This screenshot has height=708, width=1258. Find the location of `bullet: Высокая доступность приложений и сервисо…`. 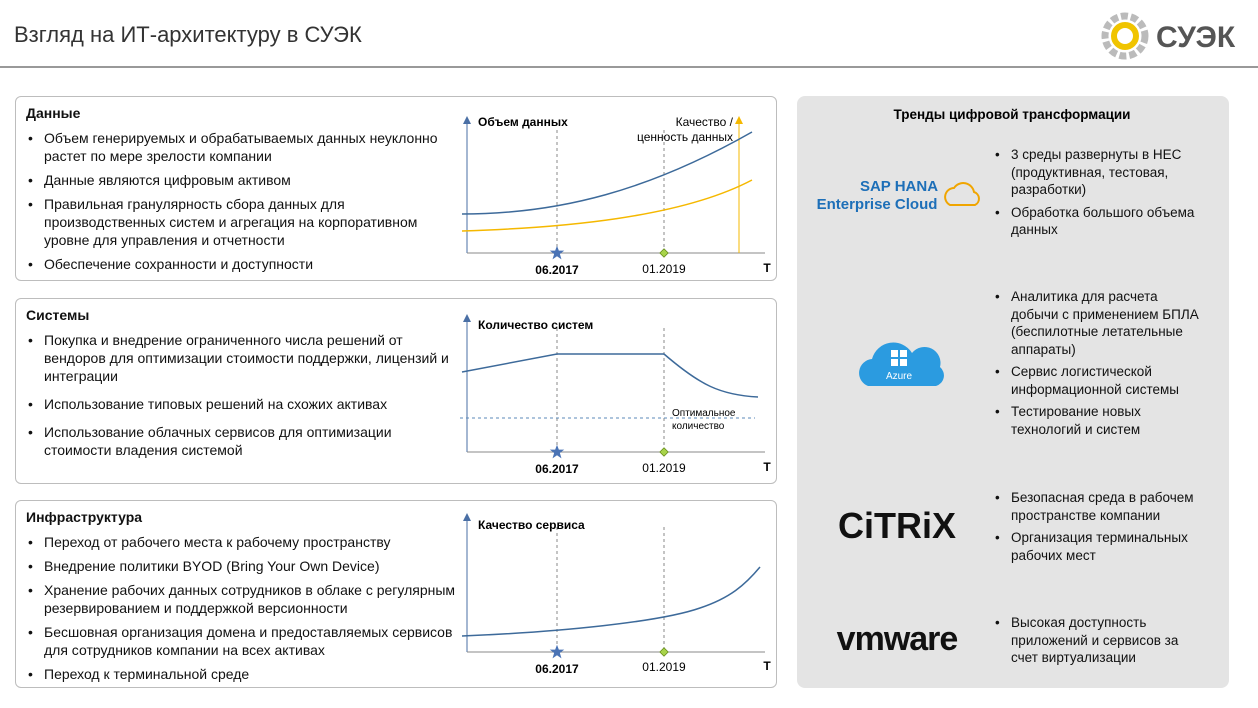

bullet: Высокая доступность приложений и сервисо… is located at coordinates (1100, 640).